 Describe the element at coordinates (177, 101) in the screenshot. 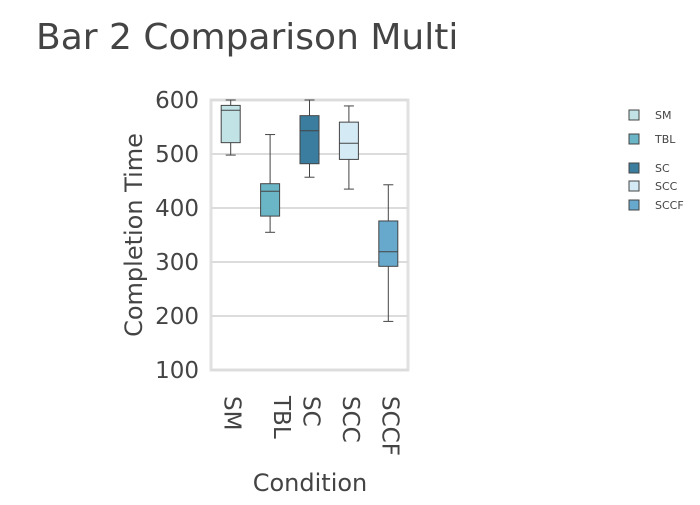

I see `y-tick-label: 600` at that location.